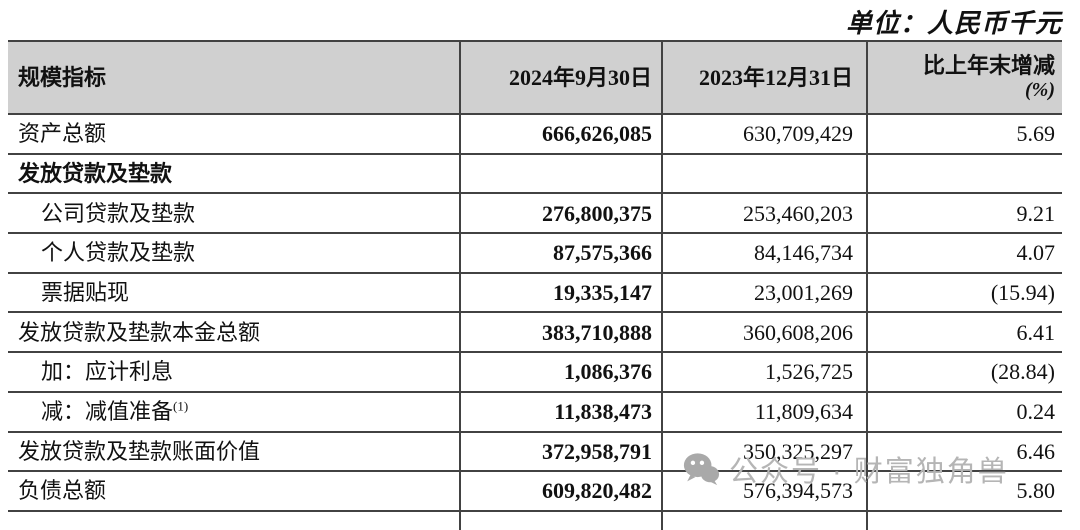 This screenshot has width=1080, height=530. What do you see at coordinates (1040, 89) in the screenshot?
I see `column-header-change-unit: (%)` at bounding box center [1040, 89].